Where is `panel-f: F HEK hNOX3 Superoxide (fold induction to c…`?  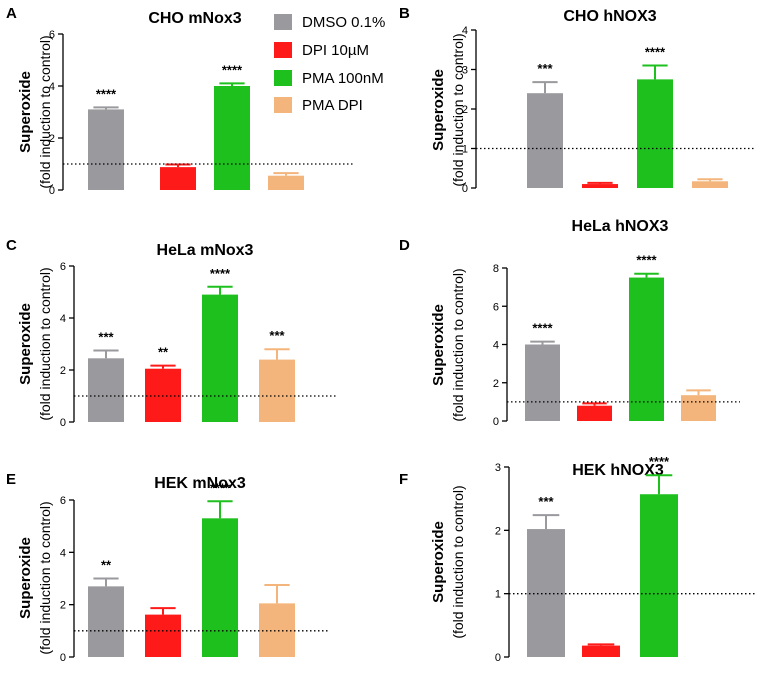
panel-f: F HEK hNOX3 Superoxide (fold induction to c… is located at coordinates (578, 559).